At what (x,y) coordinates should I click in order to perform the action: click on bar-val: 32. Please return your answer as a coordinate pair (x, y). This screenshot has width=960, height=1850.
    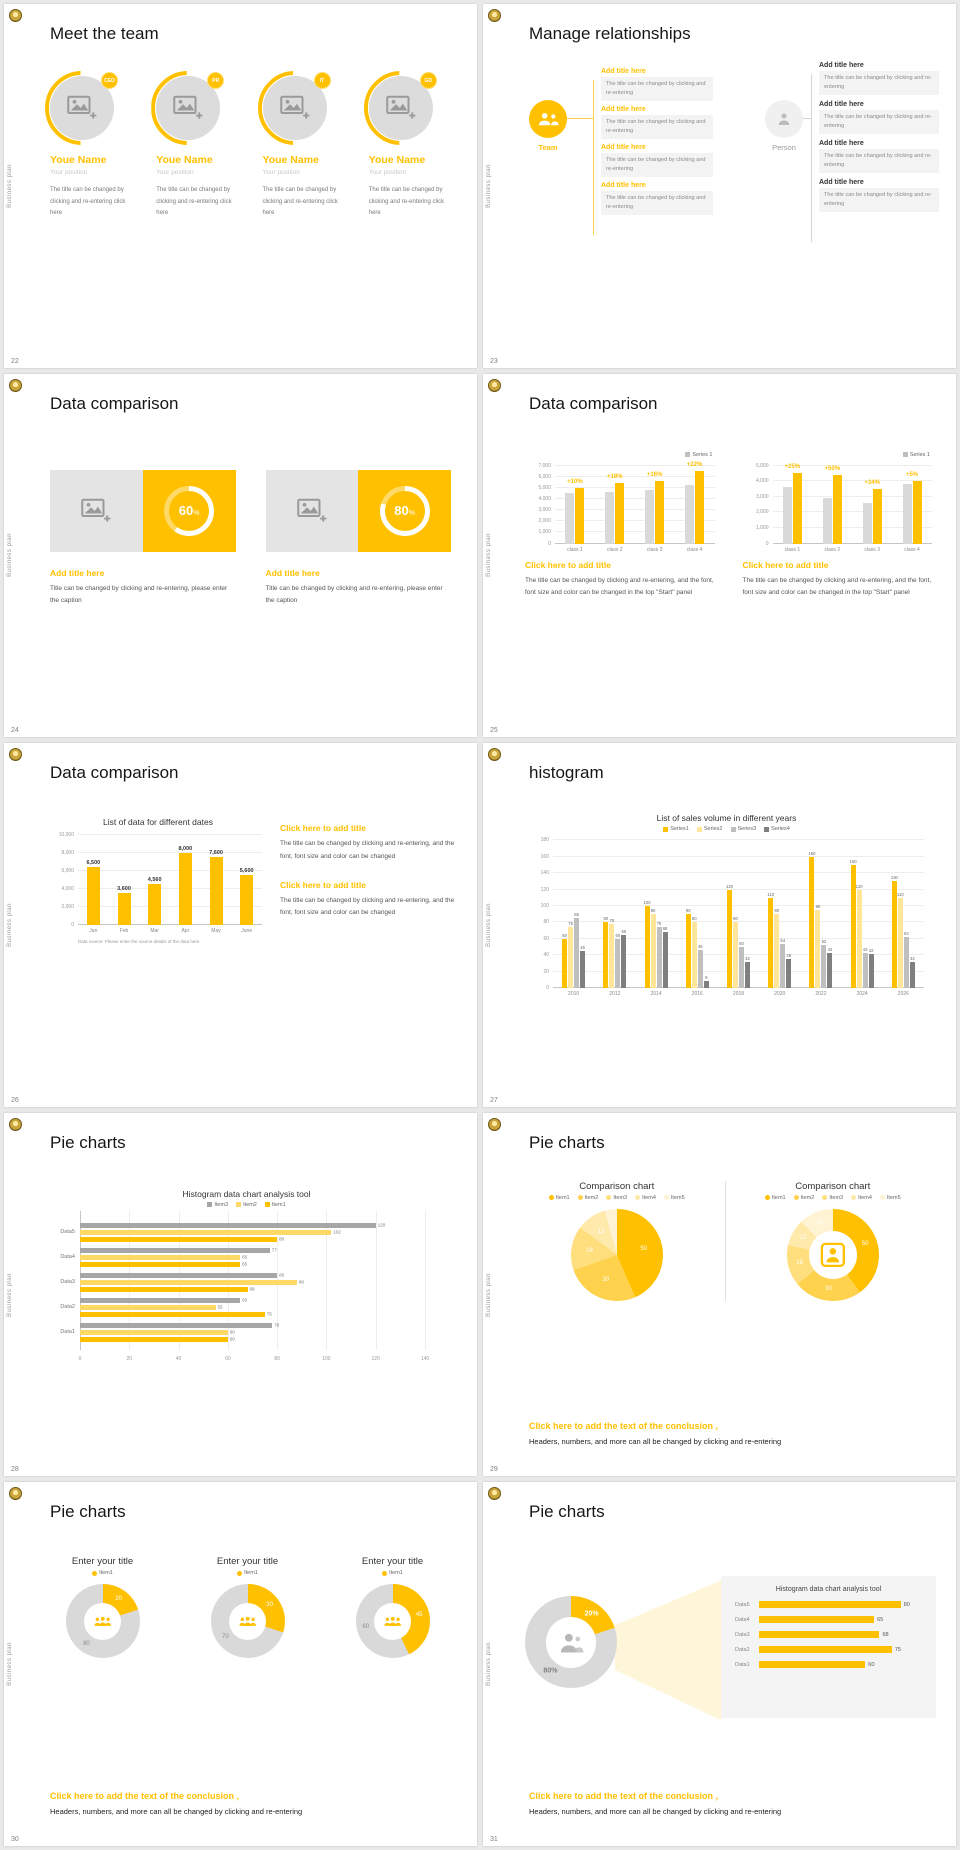
    Looking at the image, I should click on (747, 958).